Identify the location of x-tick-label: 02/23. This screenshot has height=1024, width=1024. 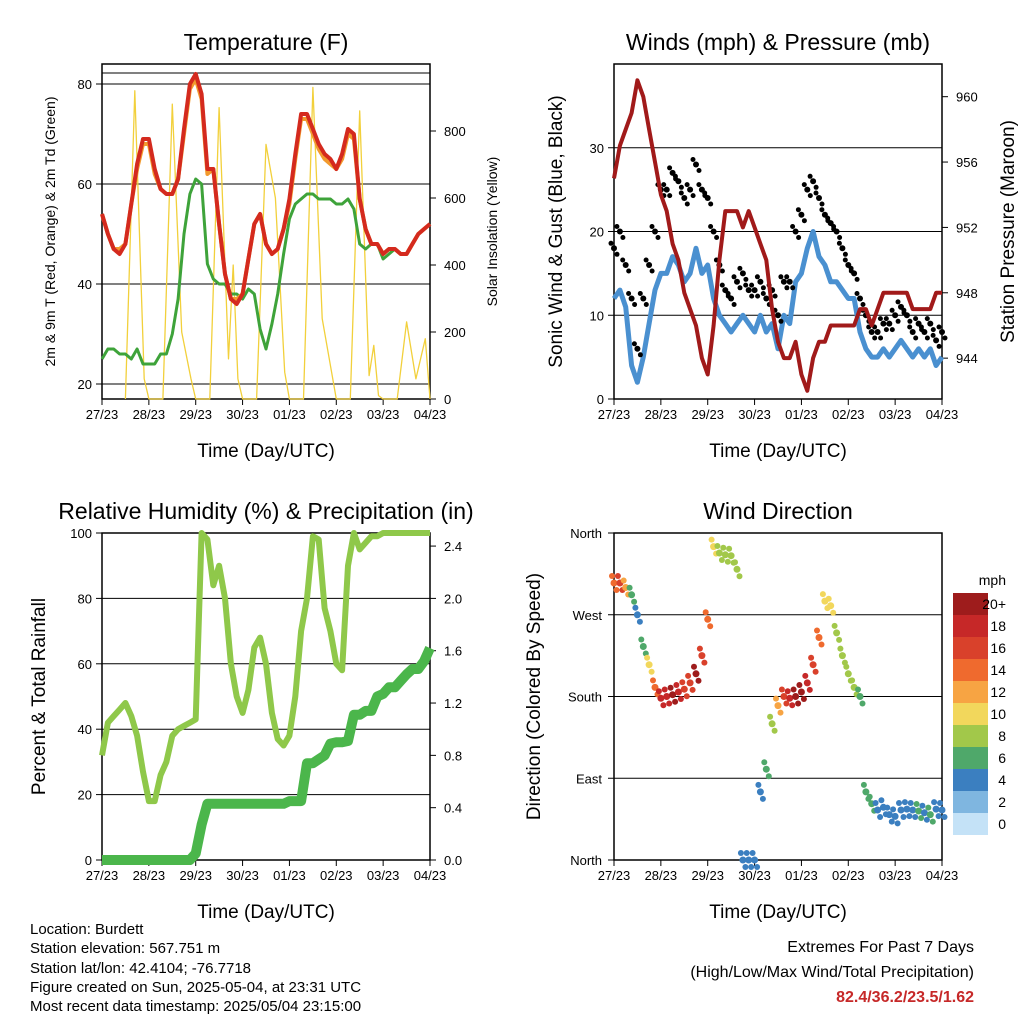
(336, 414).